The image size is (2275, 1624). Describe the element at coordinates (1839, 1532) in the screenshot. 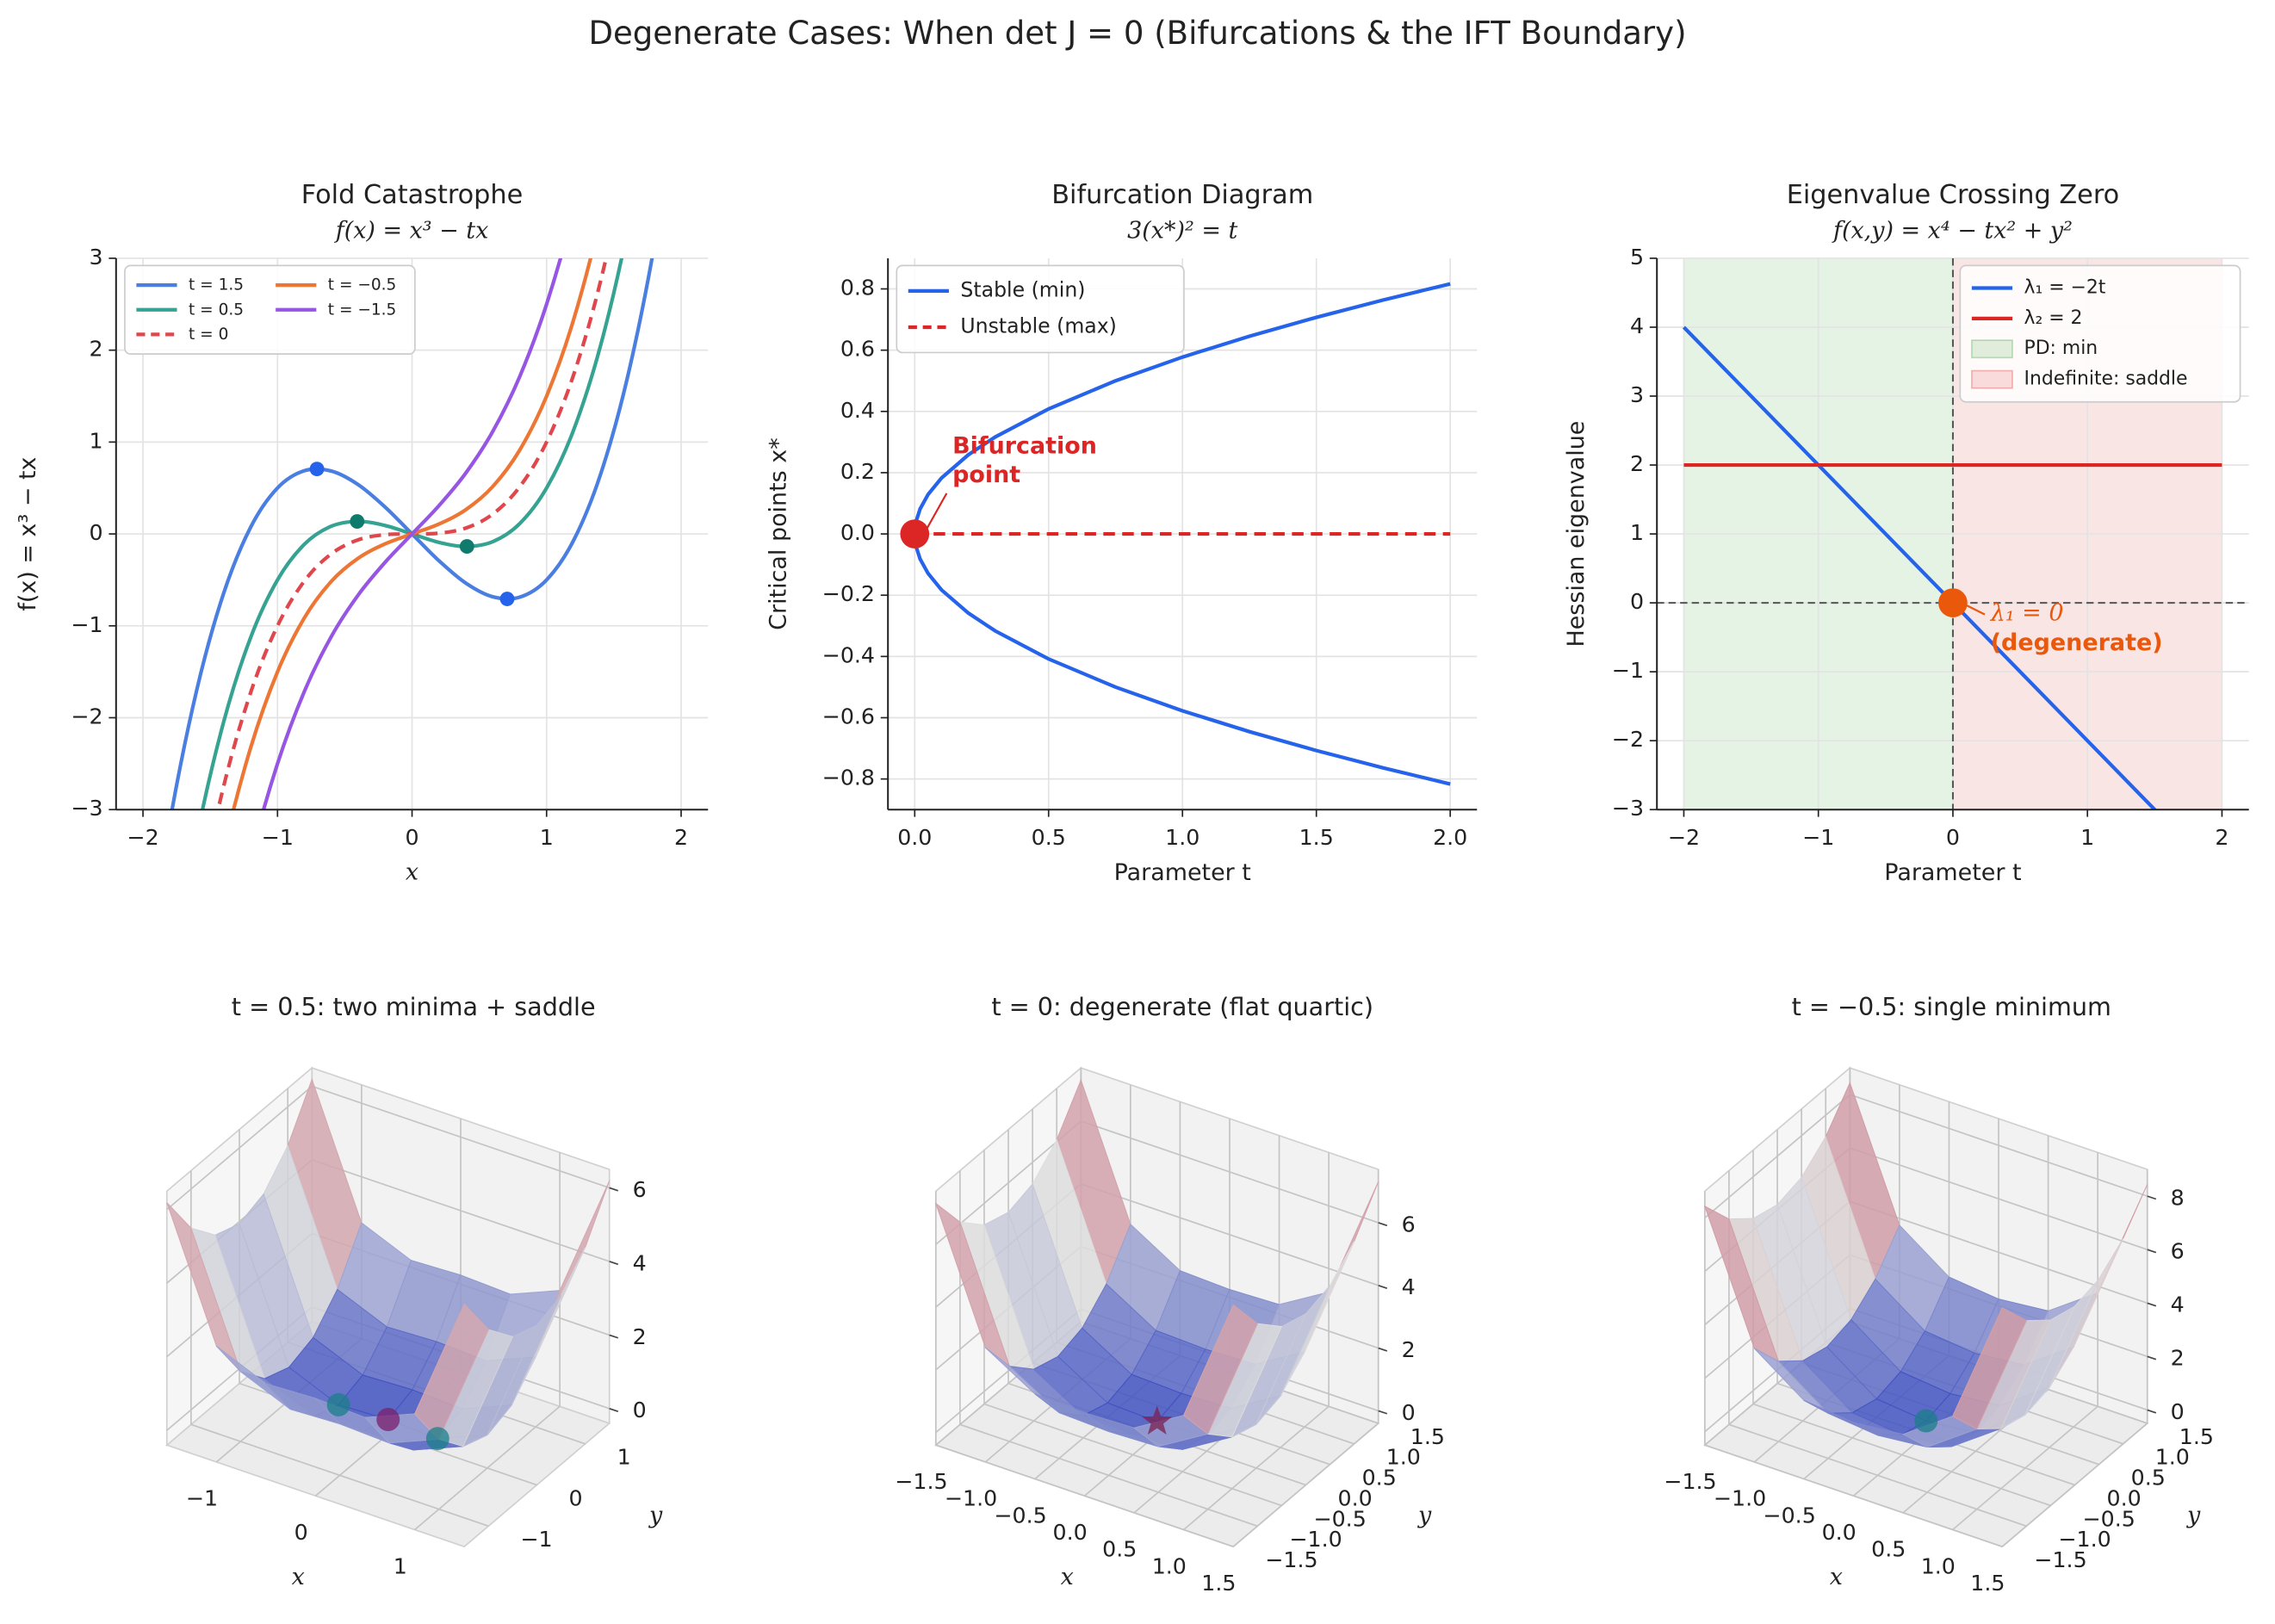

I see `x-tick-label: 0.0` at that location.